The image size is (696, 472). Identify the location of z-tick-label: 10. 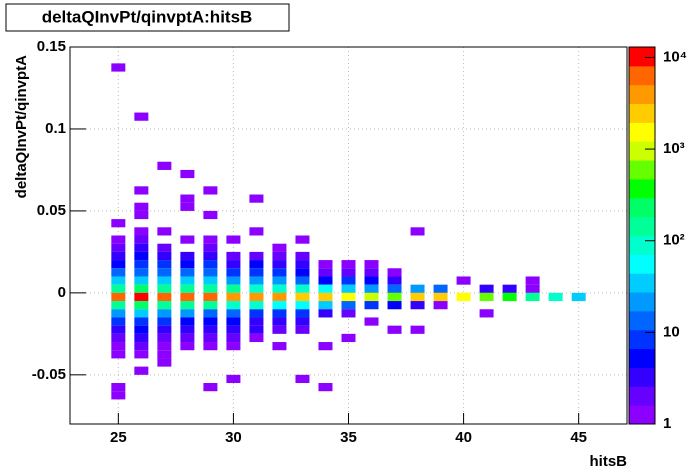
(671, 331).